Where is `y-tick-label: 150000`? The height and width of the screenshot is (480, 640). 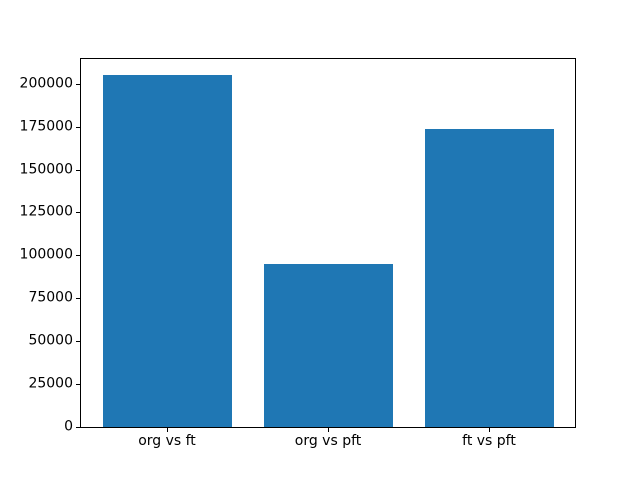 y-tick-label: 150000 is located at coordinates (46, 169).